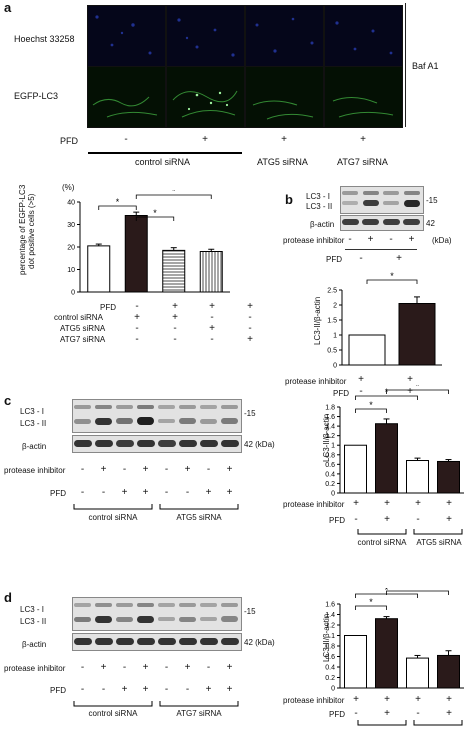 The width and height of the screenshot is (474, 730). I want to click on c-group-atg5: ATG5 siRNA, so click(199, 517).